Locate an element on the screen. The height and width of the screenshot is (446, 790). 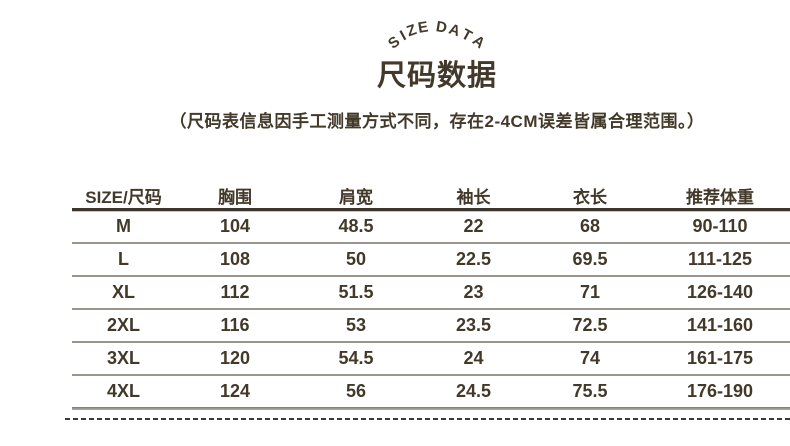
table-cell: 176-190 is located at coordinates (720, 391).